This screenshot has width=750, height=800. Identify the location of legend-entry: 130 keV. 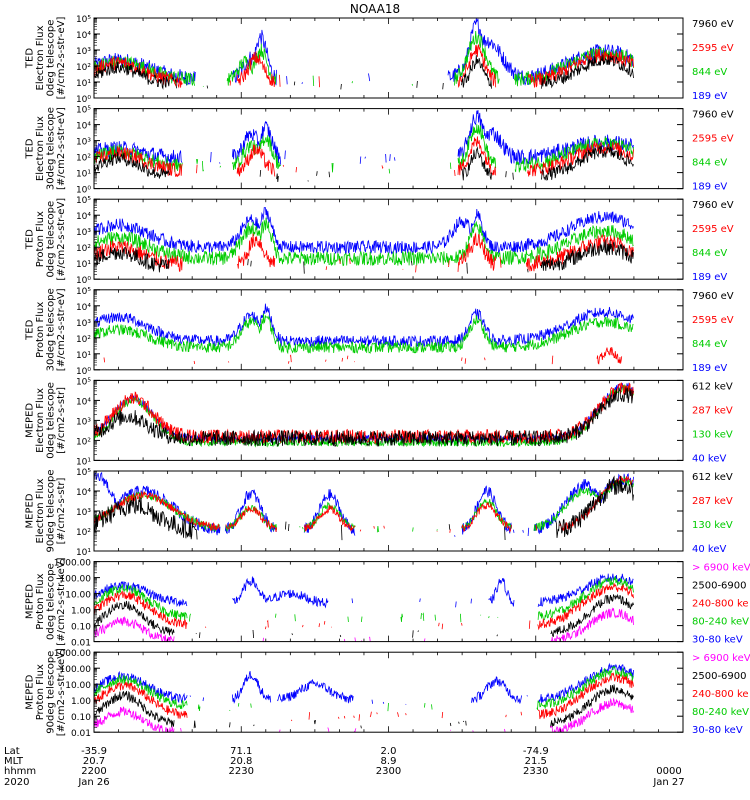
(712, 434).